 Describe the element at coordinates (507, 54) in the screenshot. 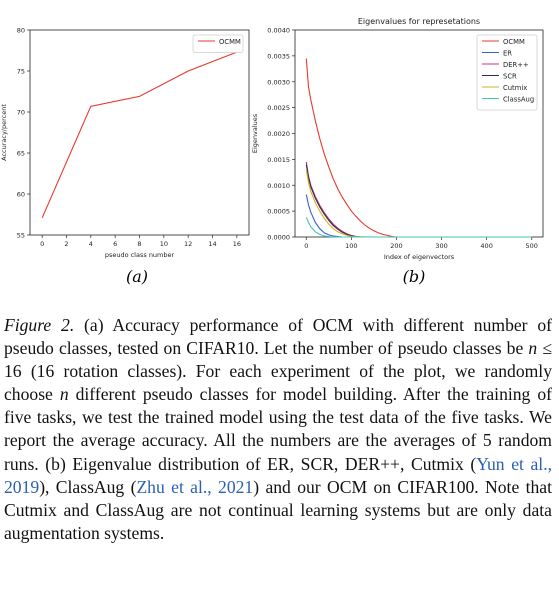

I see `legend-label: ER` at that location.